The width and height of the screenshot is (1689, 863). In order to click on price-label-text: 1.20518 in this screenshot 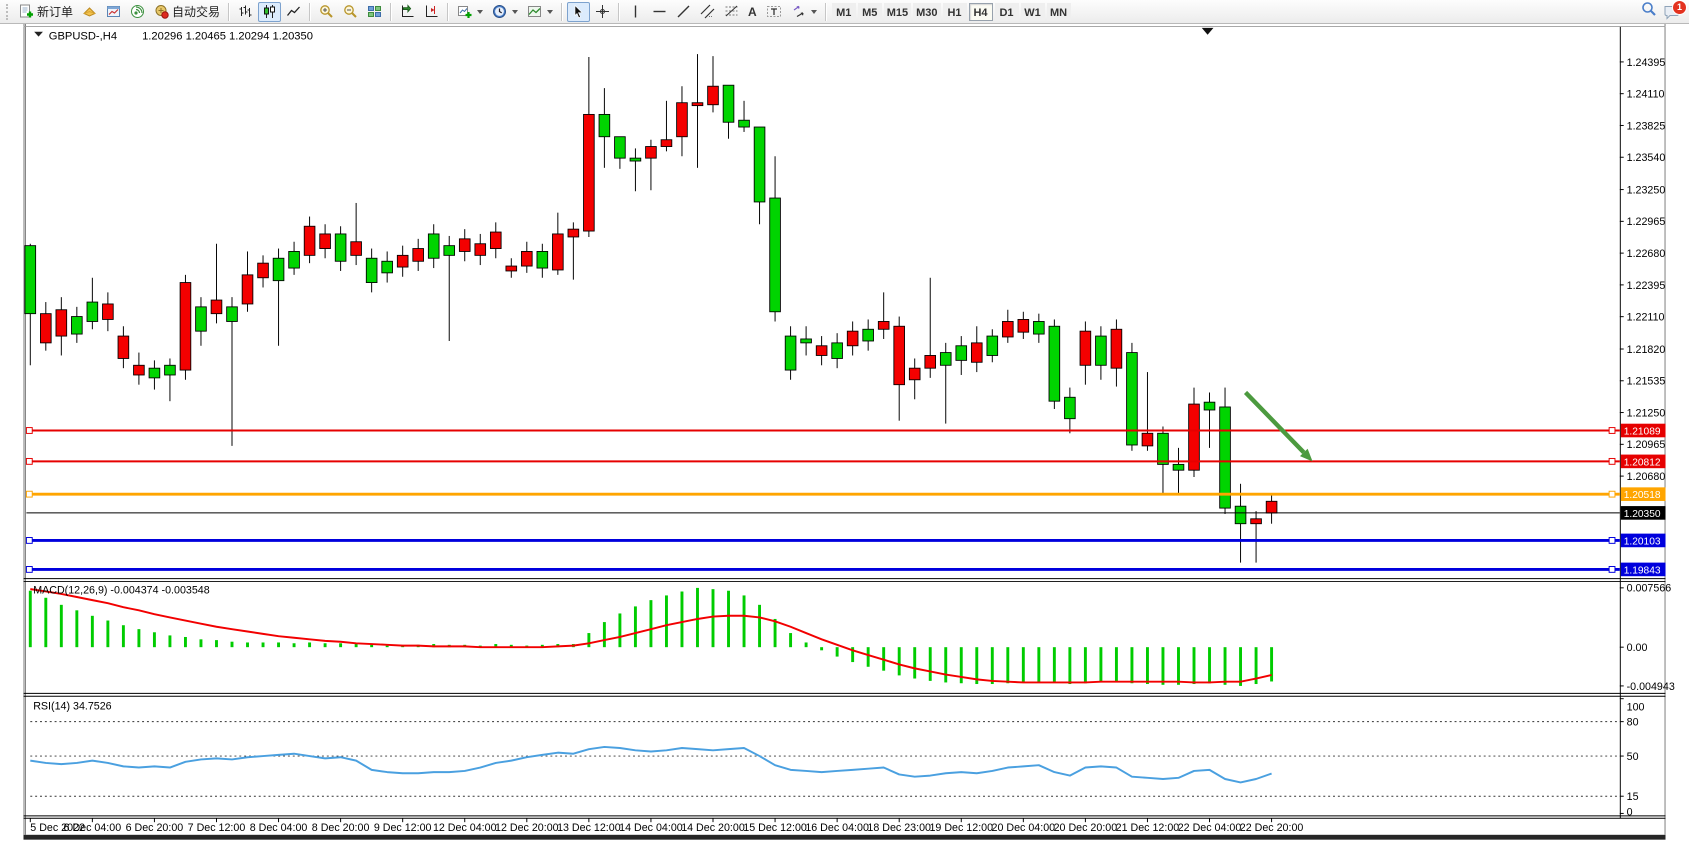, I will do `click(1642, 495)`.